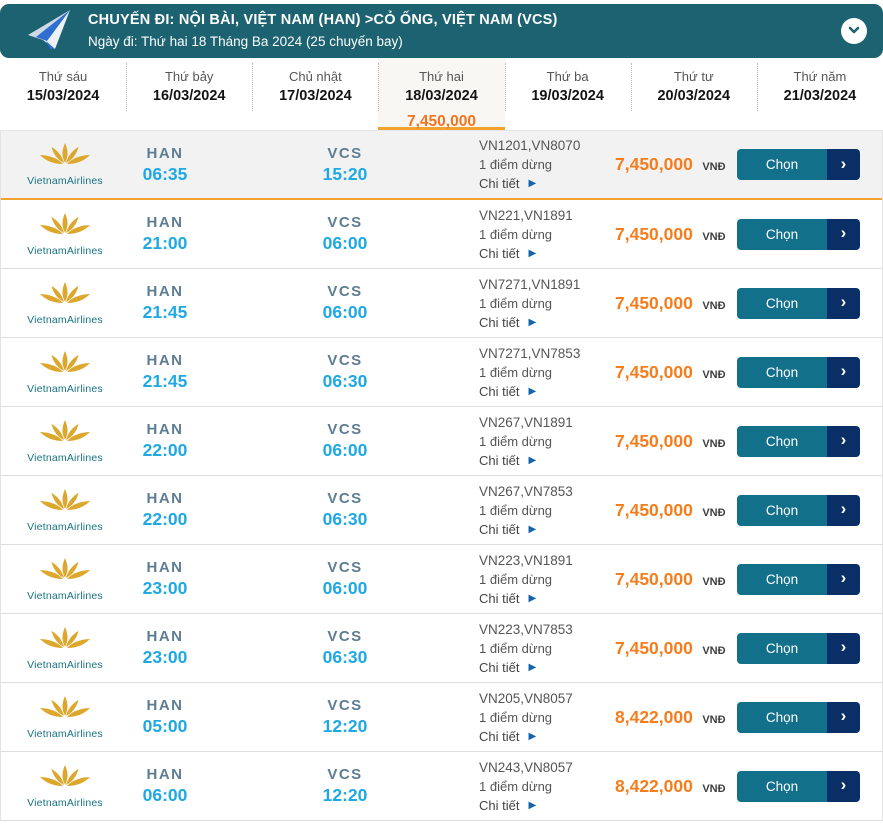  What do you see at coordinates (526, 560) in the screenshot?
I see `flight-numbers: VN223,VN1891` at bounding box center [526, 560].